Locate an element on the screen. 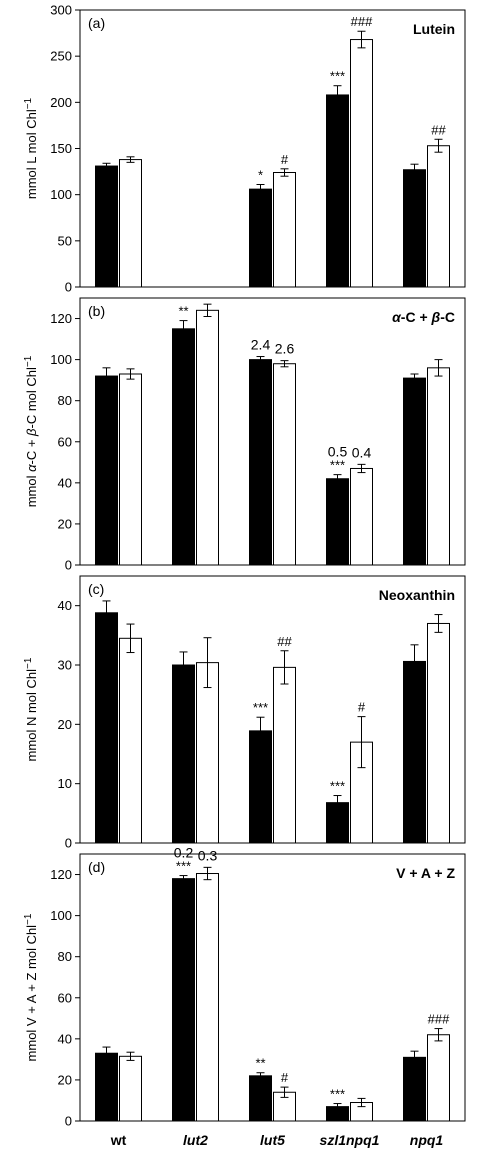 The image size is (478, 1155). panel-label: (d) is located at coordinates (96, 867).